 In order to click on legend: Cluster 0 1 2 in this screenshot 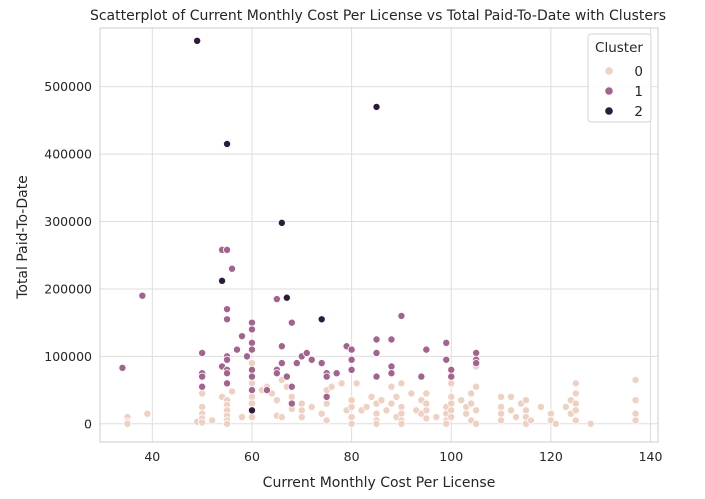, I will do `click(619, 78)`.